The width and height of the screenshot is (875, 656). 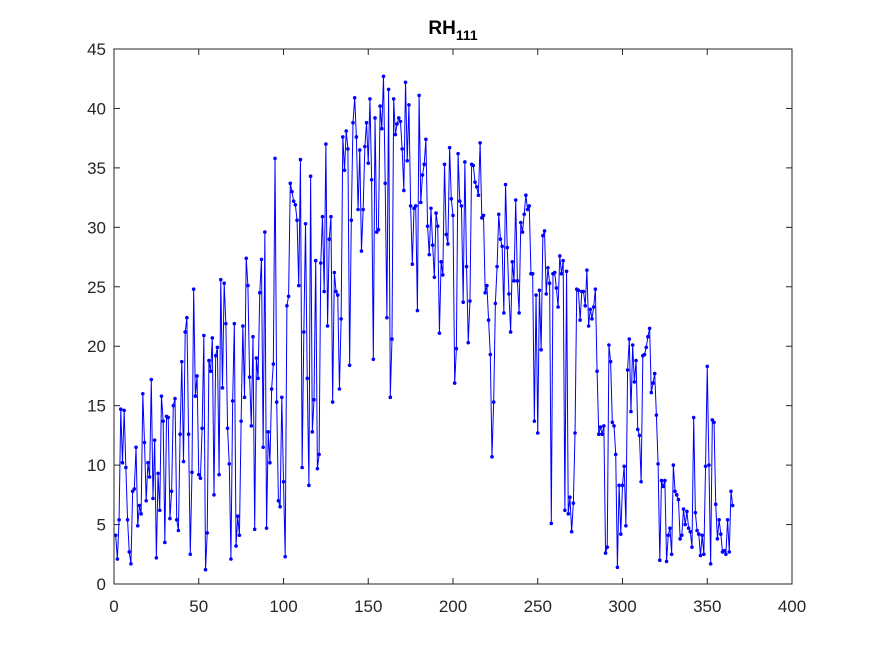 I want to click on y-tick-label: 10, so click(x=96, y=465).